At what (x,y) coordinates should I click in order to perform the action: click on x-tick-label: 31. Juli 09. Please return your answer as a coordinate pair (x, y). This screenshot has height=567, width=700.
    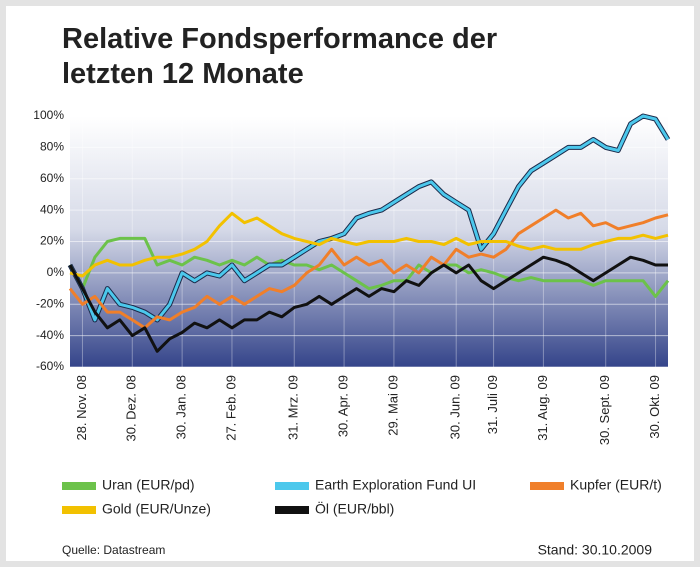
    Looking at the image, I should click on (492, 404).